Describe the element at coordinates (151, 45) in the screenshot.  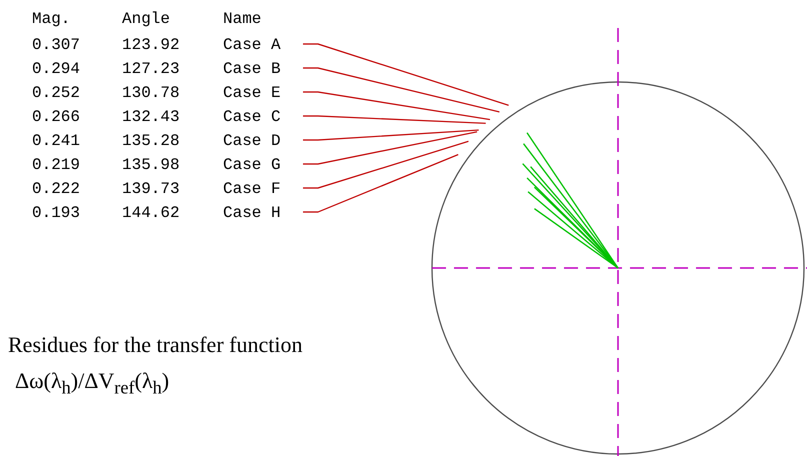
I see `data-label: 123.92` at that location.